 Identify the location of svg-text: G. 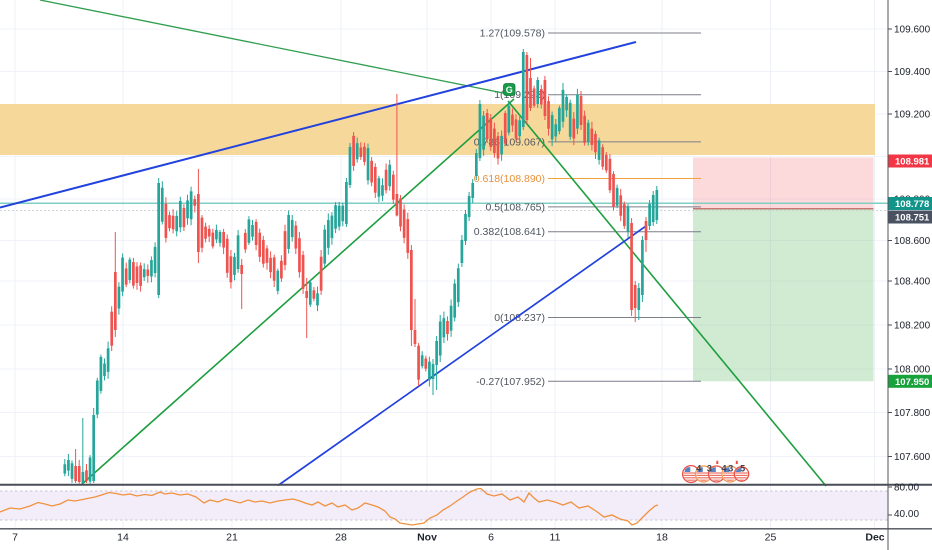
(509, 90).